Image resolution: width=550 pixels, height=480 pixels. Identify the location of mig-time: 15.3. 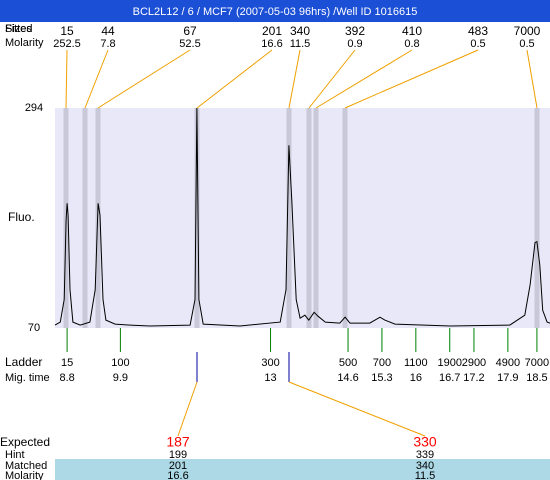
(381, 378).